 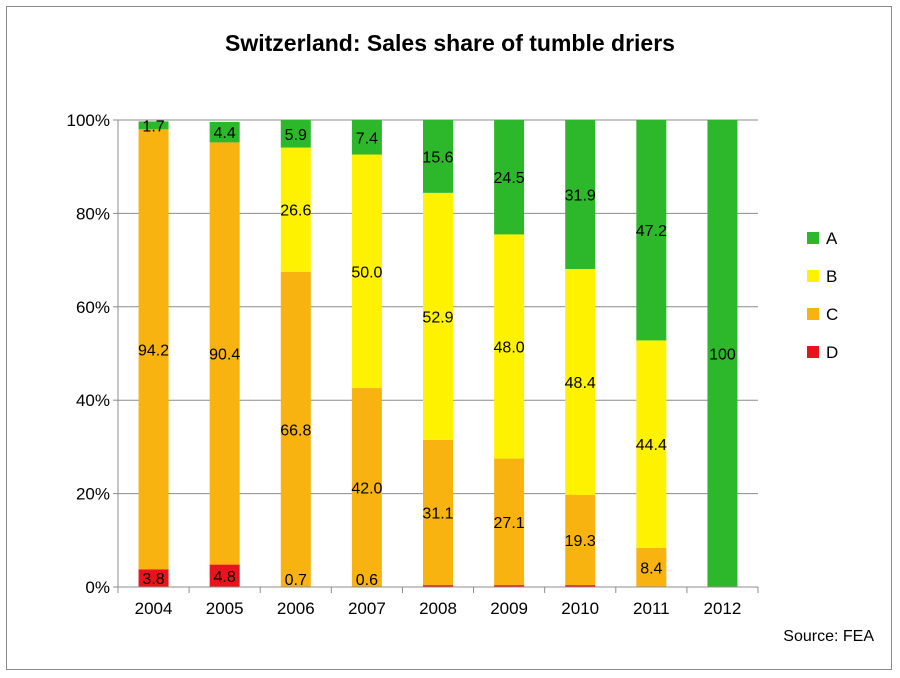 I want to click on data-label: 15.6, so click(x=437, y=157).